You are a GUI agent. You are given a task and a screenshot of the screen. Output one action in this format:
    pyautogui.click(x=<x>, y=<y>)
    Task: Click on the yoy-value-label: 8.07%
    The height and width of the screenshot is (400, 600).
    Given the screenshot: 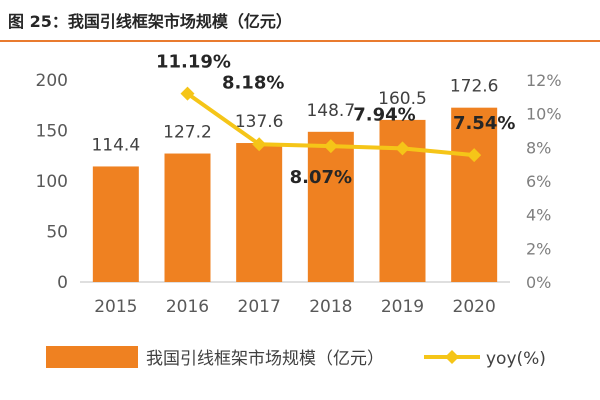 What is the action you would take?
    pyautogui.click(x=321, y=177)
    